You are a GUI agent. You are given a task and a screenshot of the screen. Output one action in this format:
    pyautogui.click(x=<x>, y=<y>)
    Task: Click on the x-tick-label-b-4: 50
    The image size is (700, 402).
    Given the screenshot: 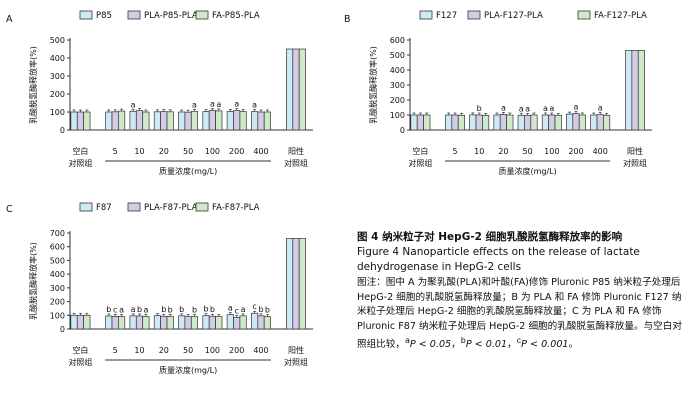 What is the action you would take?
    pyautogui.click(x=528, y=151)
    